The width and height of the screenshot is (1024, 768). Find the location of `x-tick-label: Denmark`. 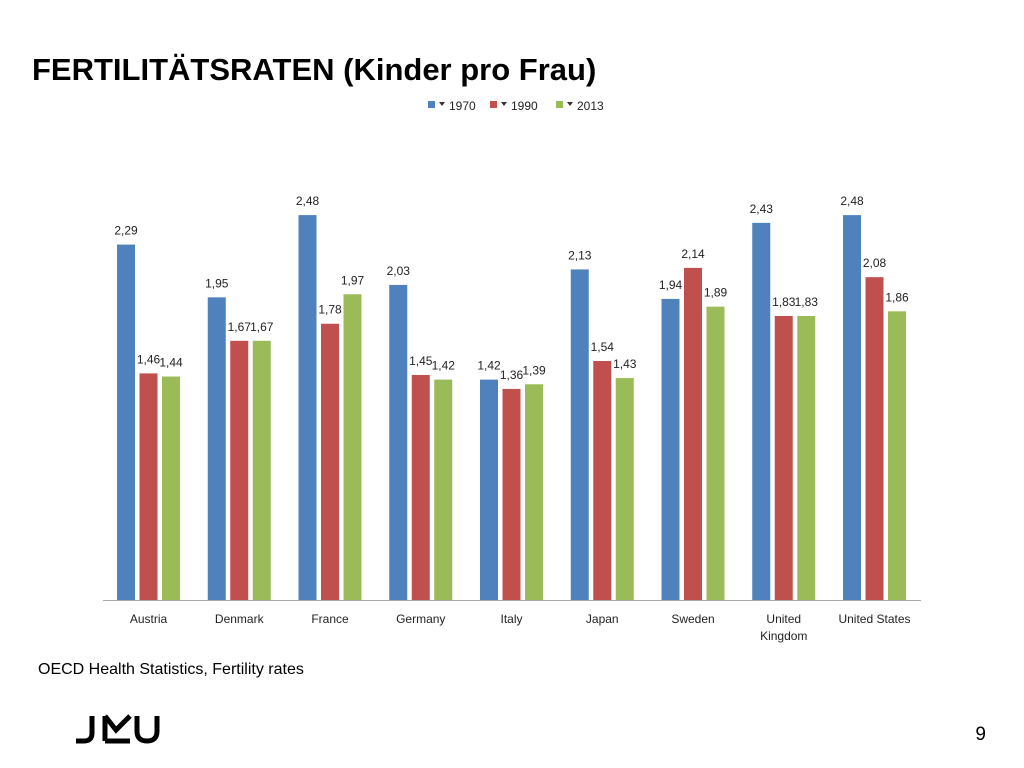

x-tick-label: Denmark is located at coordinates (239, 619).